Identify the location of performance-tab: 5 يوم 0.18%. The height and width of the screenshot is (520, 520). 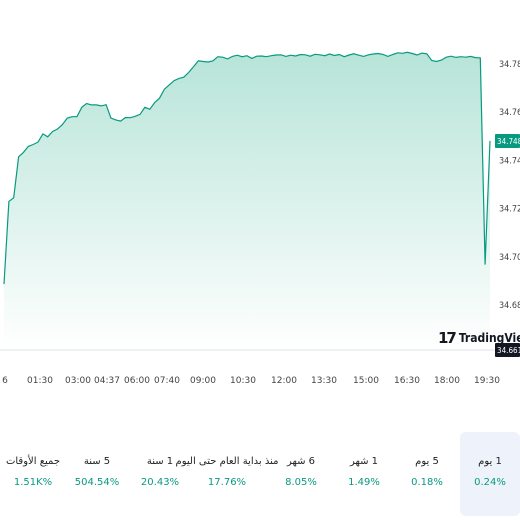
(427, 474).